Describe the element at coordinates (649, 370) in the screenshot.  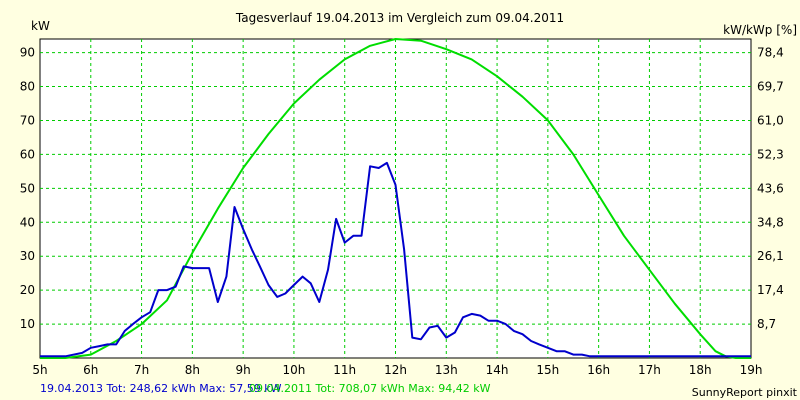
I see `x-tick-label: 17h` at that location.